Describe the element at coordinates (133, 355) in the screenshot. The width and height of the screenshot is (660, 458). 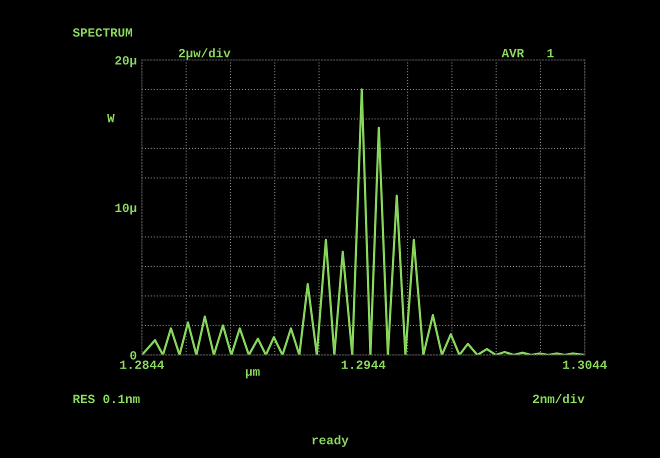
I see `y-tick-label: 0` at that location.